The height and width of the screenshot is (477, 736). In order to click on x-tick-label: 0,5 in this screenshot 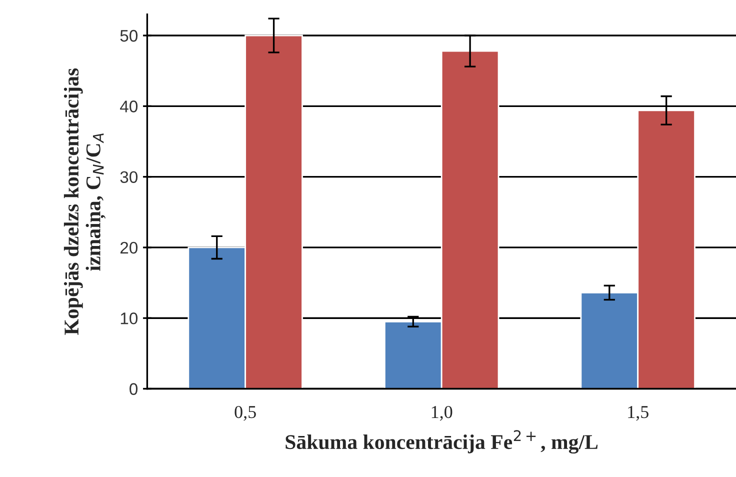, I will do `click(245, 413)`.